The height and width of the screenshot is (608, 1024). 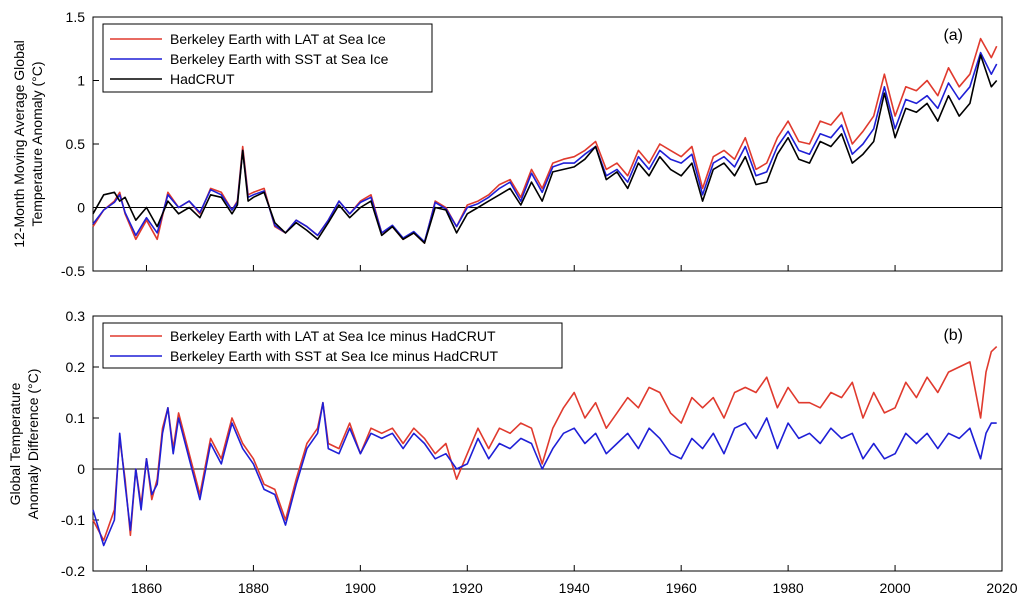 I want to click on panel-b-ylabel-line2: Anomaly Difference (°C), so click(x=33, y=444).